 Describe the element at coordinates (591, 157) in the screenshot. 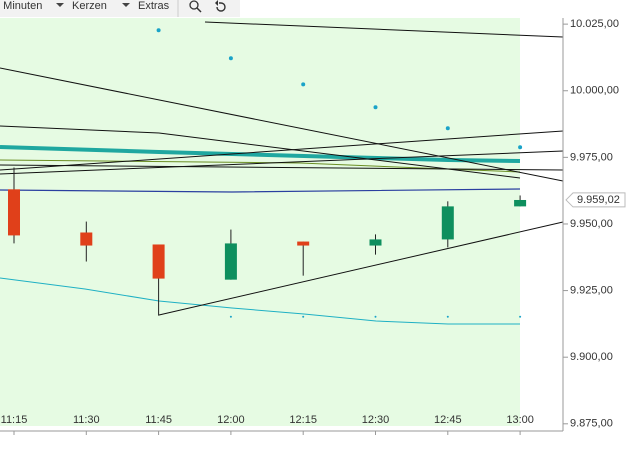

I see `y-tick-label: 9.975,00` at that location.